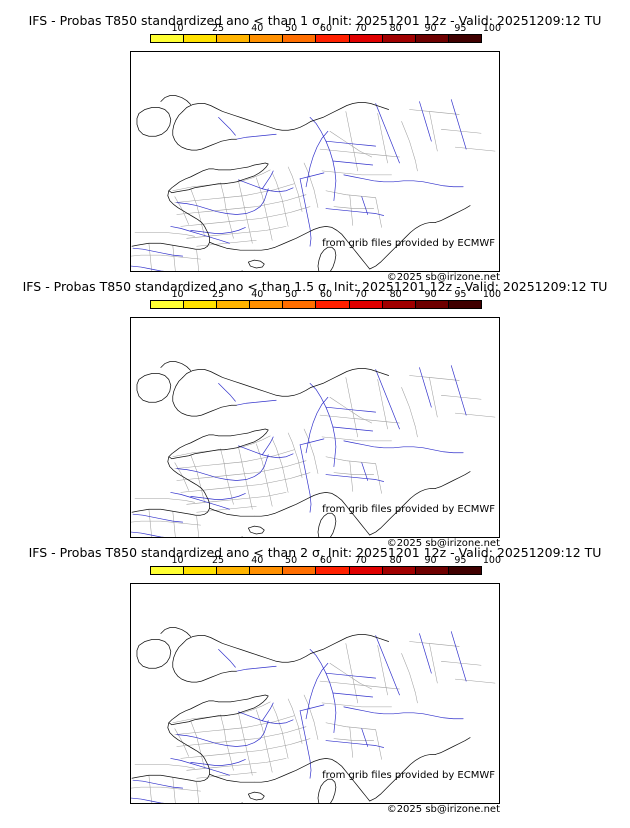 The width and height of the screenshot is (630, 828). I want to click on colorbar-1: 10 25 40 50 60 70 80 90 95 100, so click(326, 33).